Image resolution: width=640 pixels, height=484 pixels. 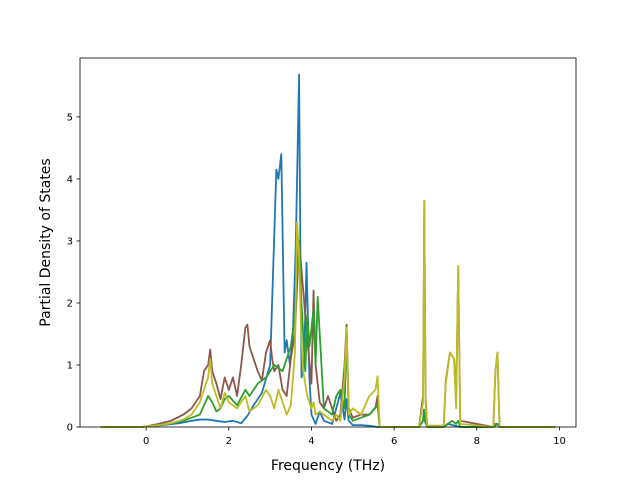 I want to click on y-tick-label-2: 2, so click(x=70, y=303).